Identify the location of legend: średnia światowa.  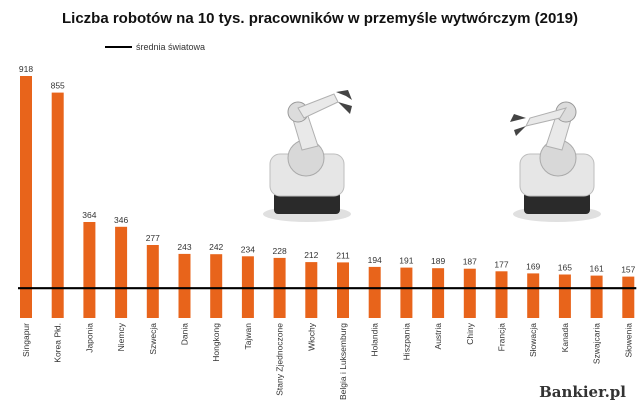
(155, 47).